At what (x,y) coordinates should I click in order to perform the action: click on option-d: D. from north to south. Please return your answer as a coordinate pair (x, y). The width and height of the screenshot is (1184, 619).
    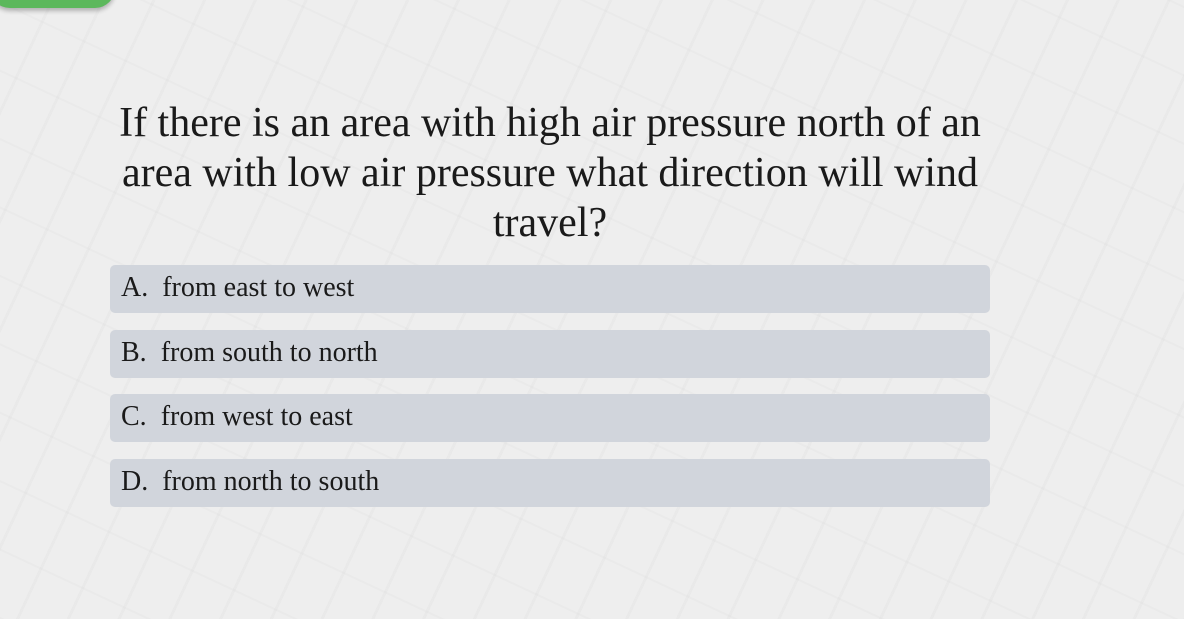
    Looking at the image, I should click on (550, 483).